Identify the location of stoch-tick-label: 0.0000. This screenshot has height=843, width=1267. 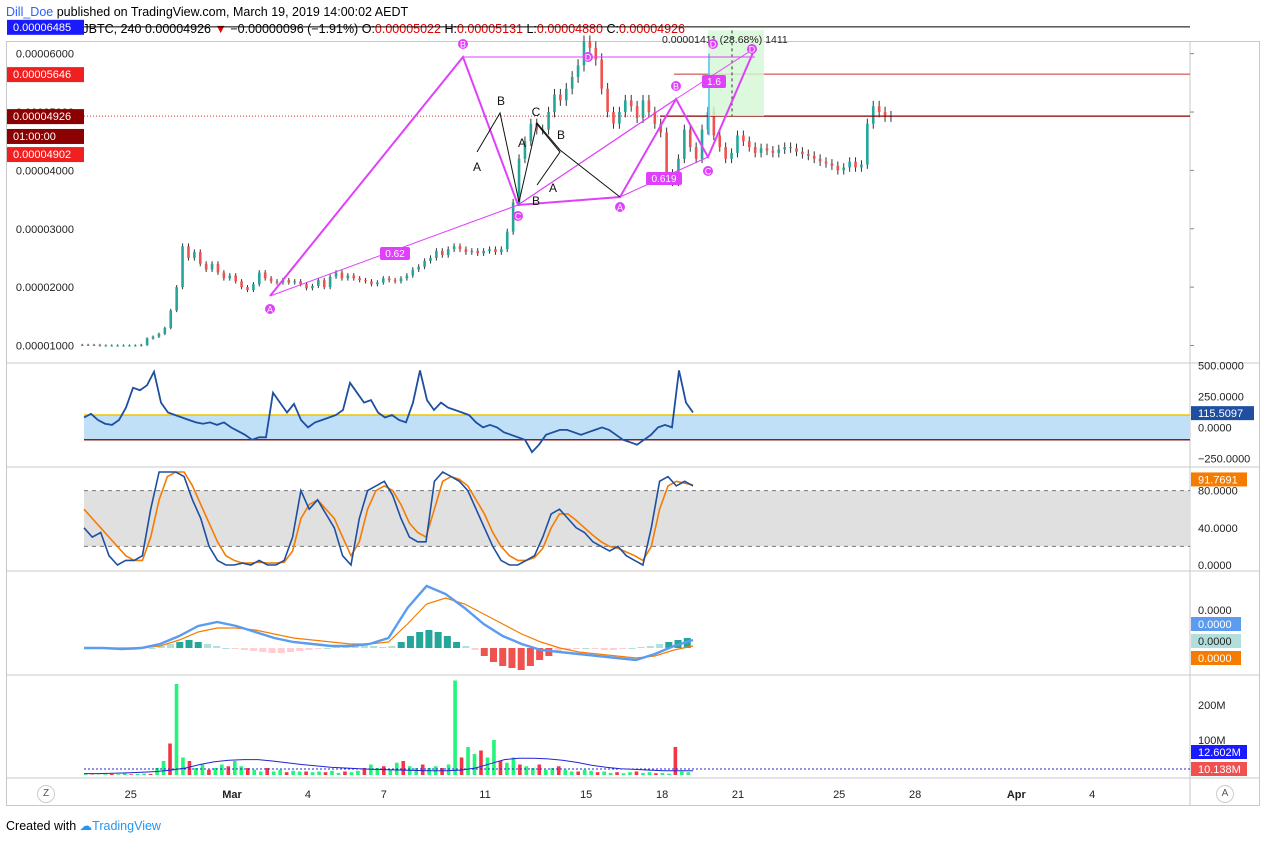
(1215, 566).